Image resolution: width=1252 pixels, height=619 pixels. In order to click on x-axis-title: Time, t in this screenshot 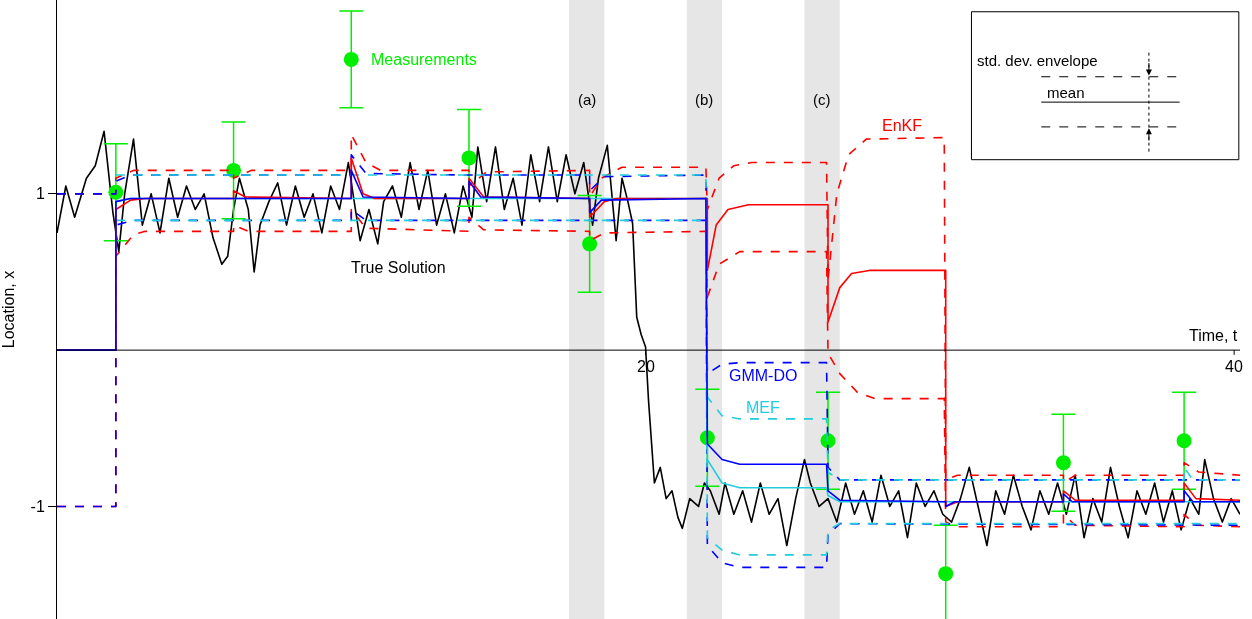, I will do `click(1213, 335)`.